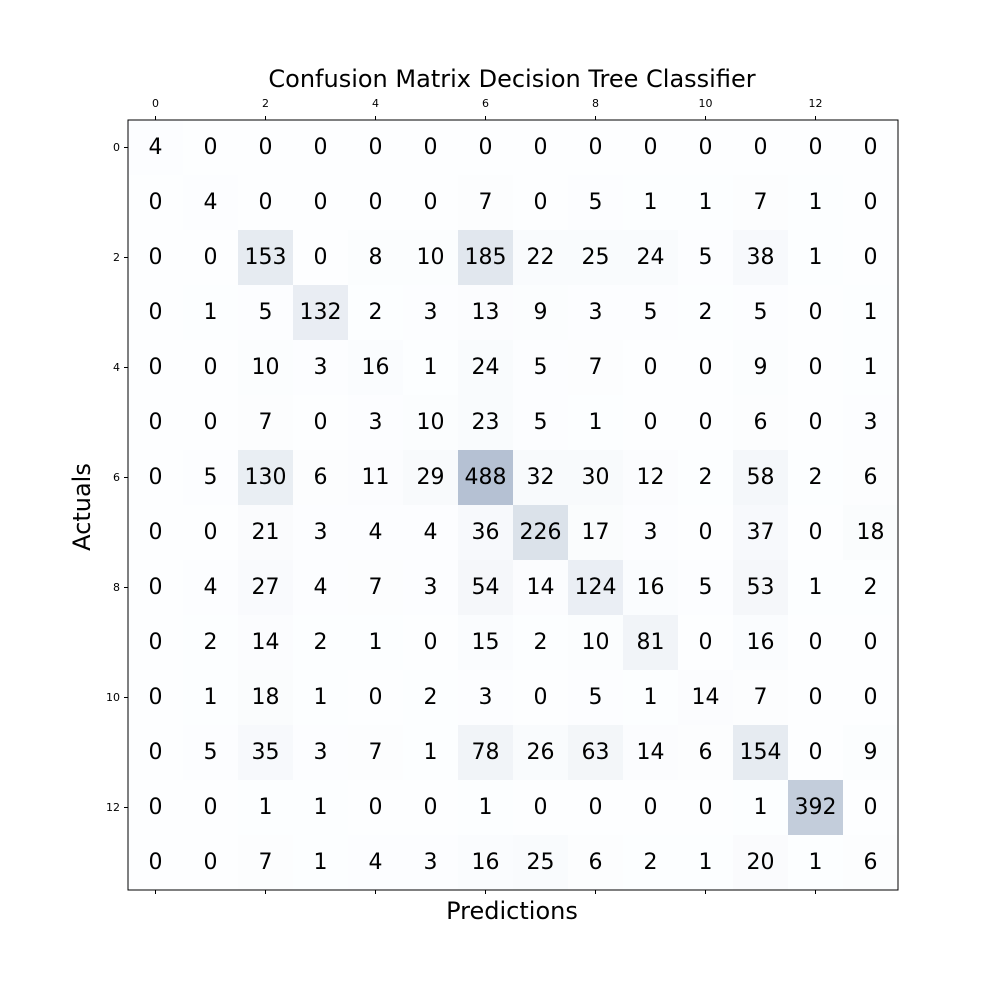 The height and width of the screenshot is (1004, 1000). Describe the element at coordinates (266, 587) in the screenshot. I see `matrix-cell-value: 27` at that location.